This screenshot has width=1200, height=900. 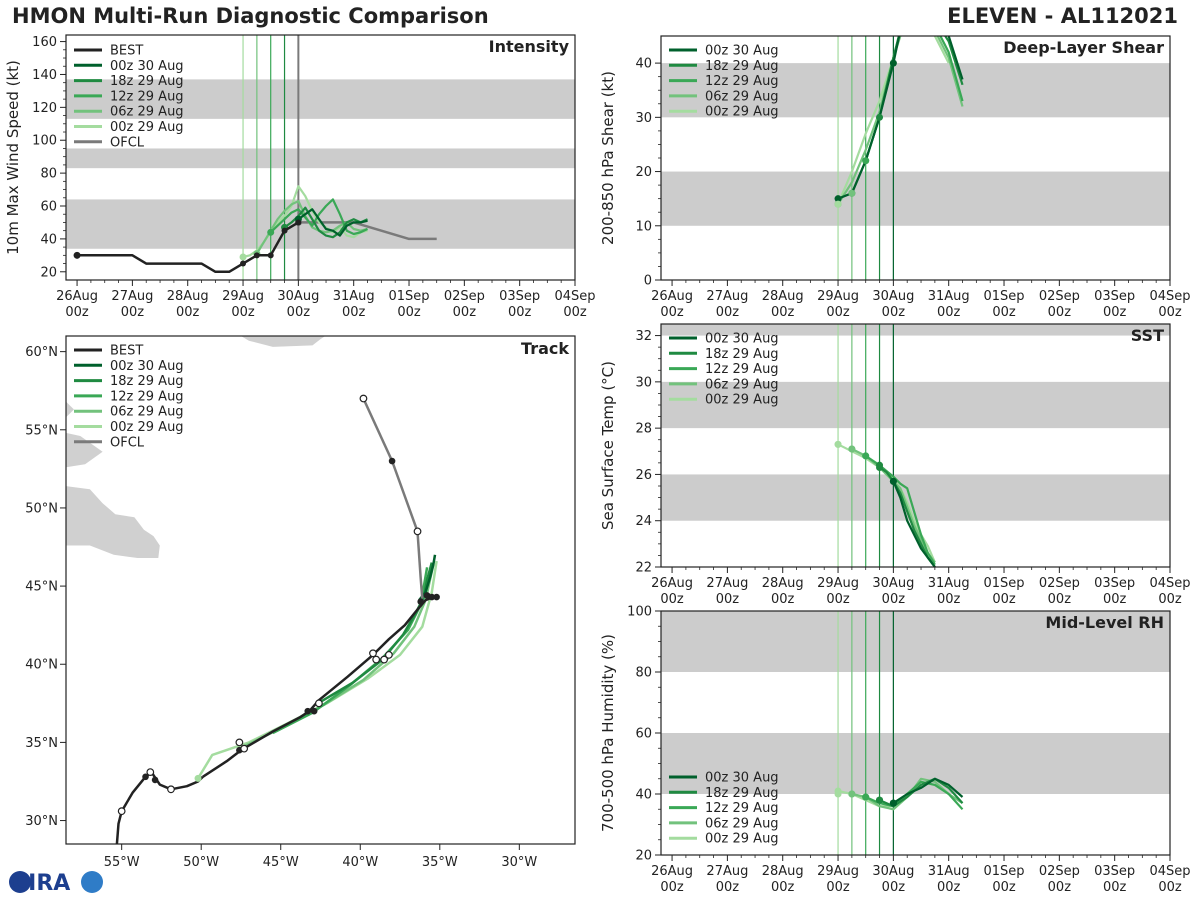 What do you see at coordinates (574, 296) in the screenshot?
I see `intensity-xtick-date-9: 04Sep` at bounding box center [574, 296].